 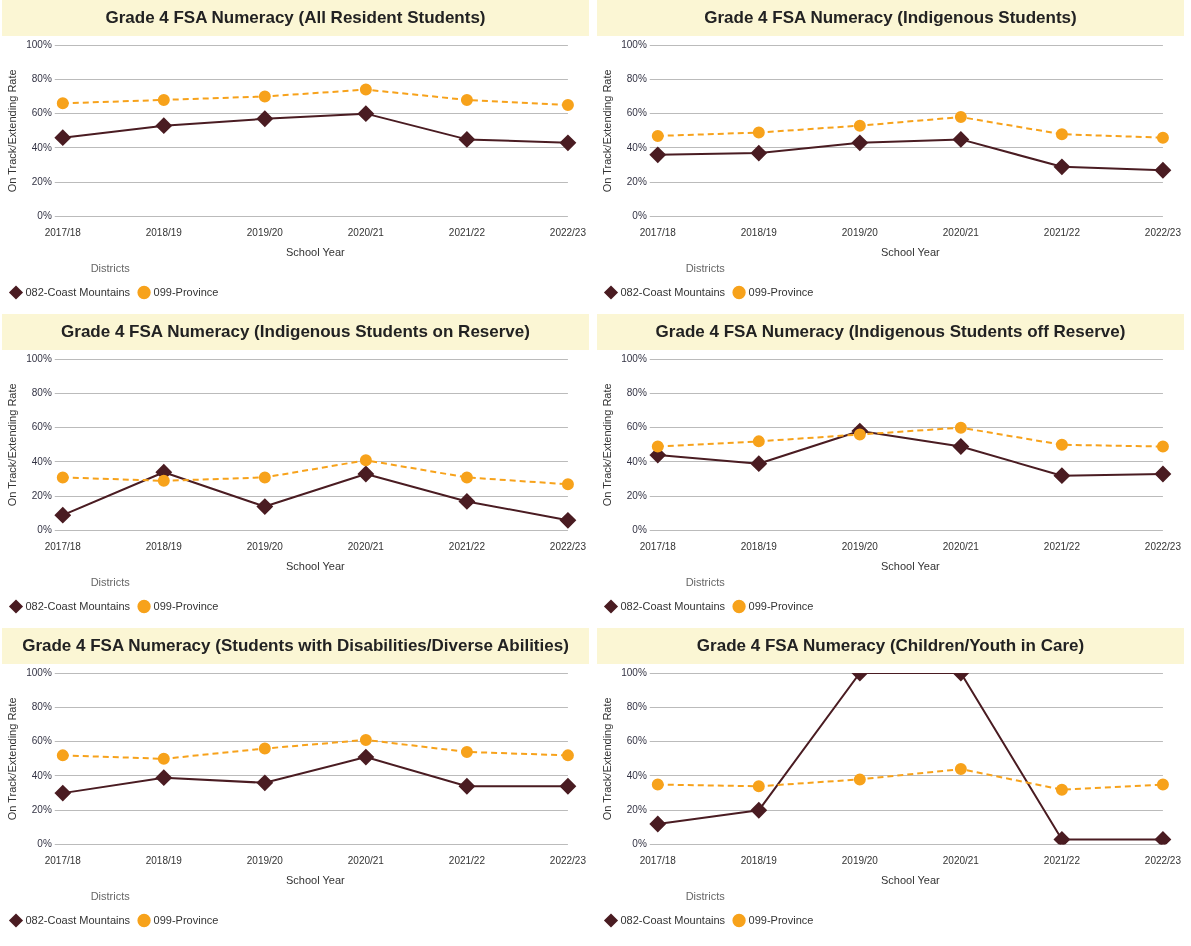 What do you see at coordinates (295, 332) in the screenshot?
I see `chart-title: Grade 4 FSA Numeracy (Indigenous Students on Reserve)` at bounding box center [295, 332].